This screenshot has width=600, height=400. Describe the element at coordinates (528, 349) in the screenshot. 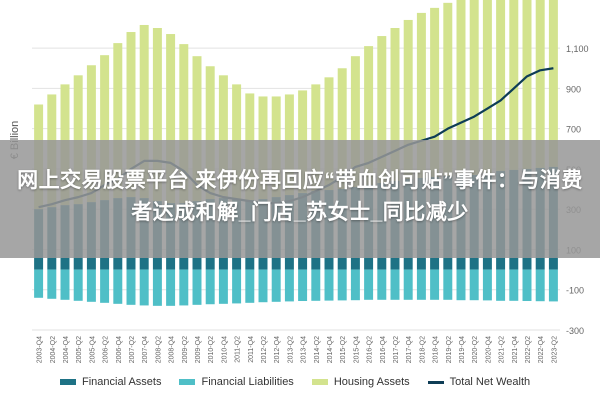

I see `x-tick-label: 2022-Q2` at that location.